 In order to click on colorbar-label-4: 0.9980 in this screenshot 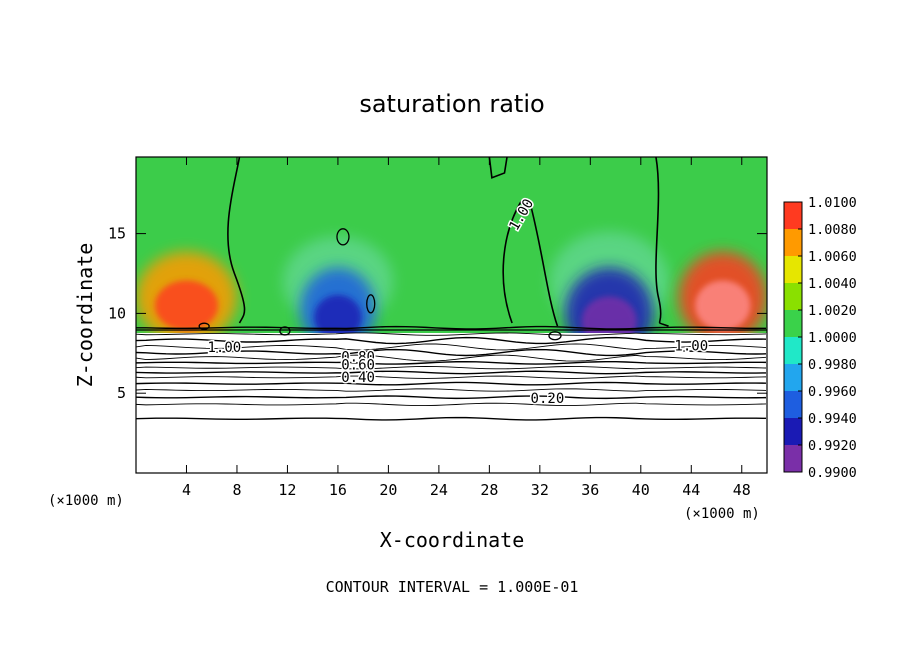, I will do `click(832, 365)`.